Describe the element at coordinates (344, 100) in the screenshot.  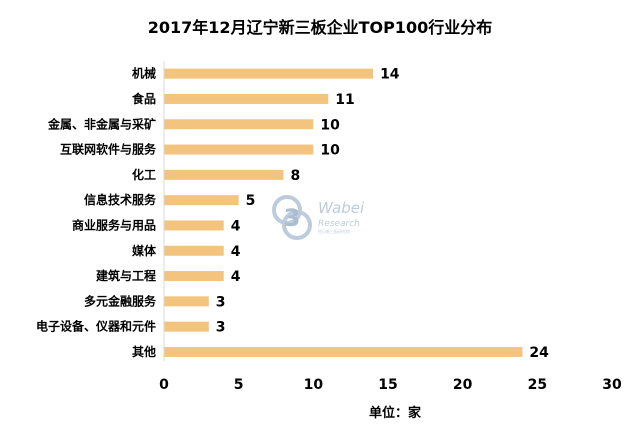
I see `data-label: 11` at that location.